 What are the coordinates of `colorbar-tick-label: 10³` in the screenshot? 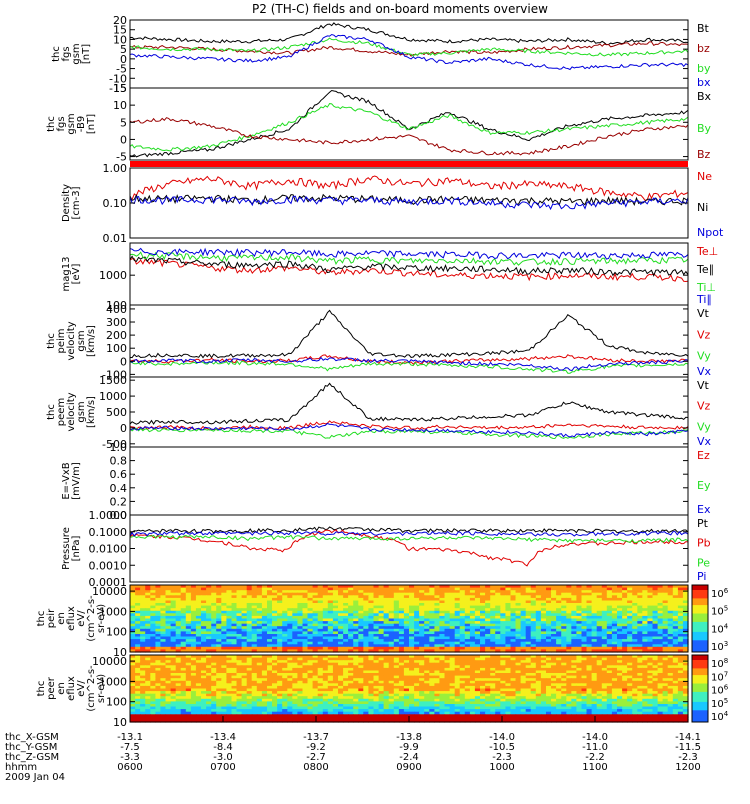 It's located at (719, 646).